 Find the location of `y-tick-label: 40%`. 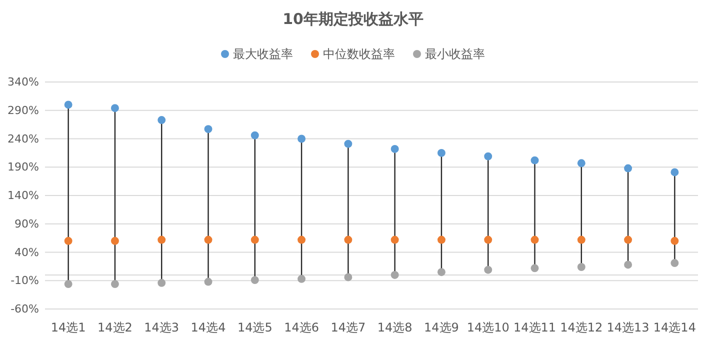

y-tick-label: 40% is located at coordinates (26, 252).